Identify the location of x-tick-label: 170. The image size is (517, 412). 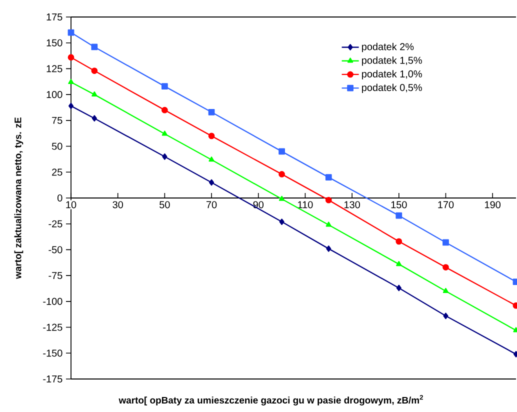
(446, 204).